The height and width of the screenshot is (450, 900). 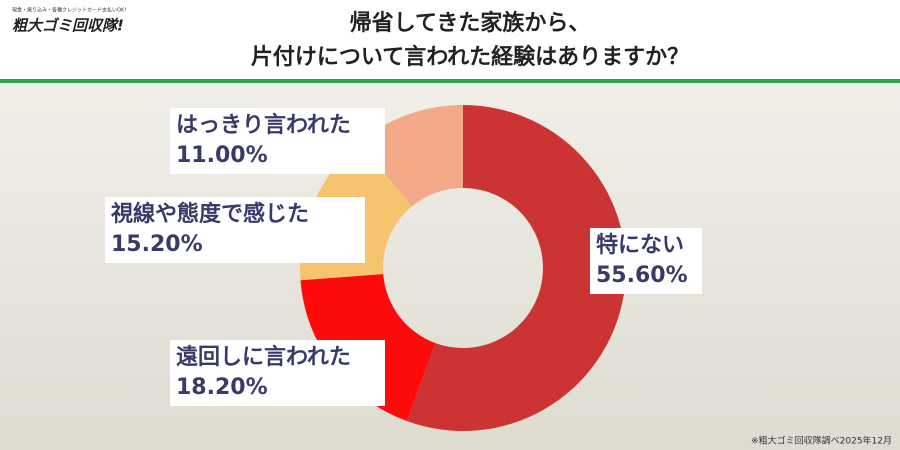 I want to click on slice-label: 特にない, so click(x=640, y=245).